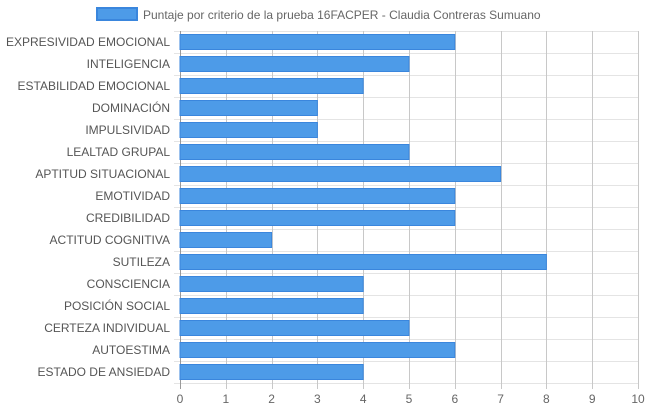 This screenshot has width=648, height=410. What do you see at coordinates (592, 399) in the screenshot?
I see `x-tick-label: 9` at bounding box center [592, 399].